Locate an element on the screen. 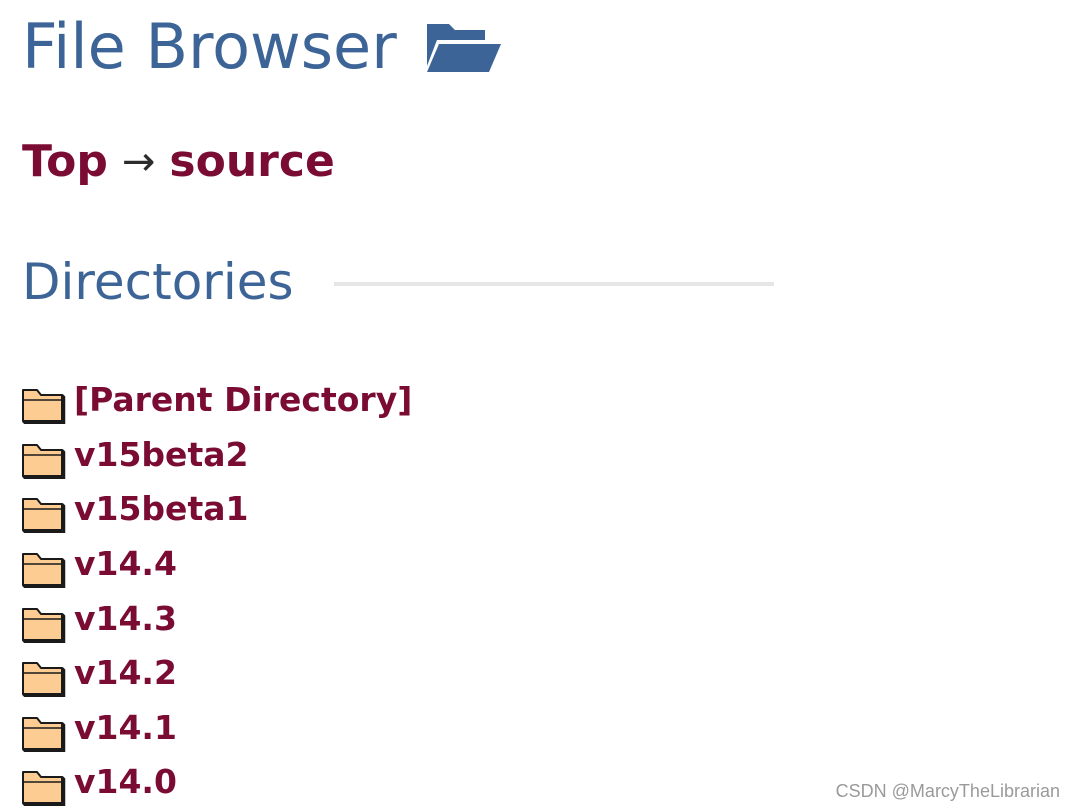  directory-link-v15beta1: v15beta1 is located at coordinates (161, 509).